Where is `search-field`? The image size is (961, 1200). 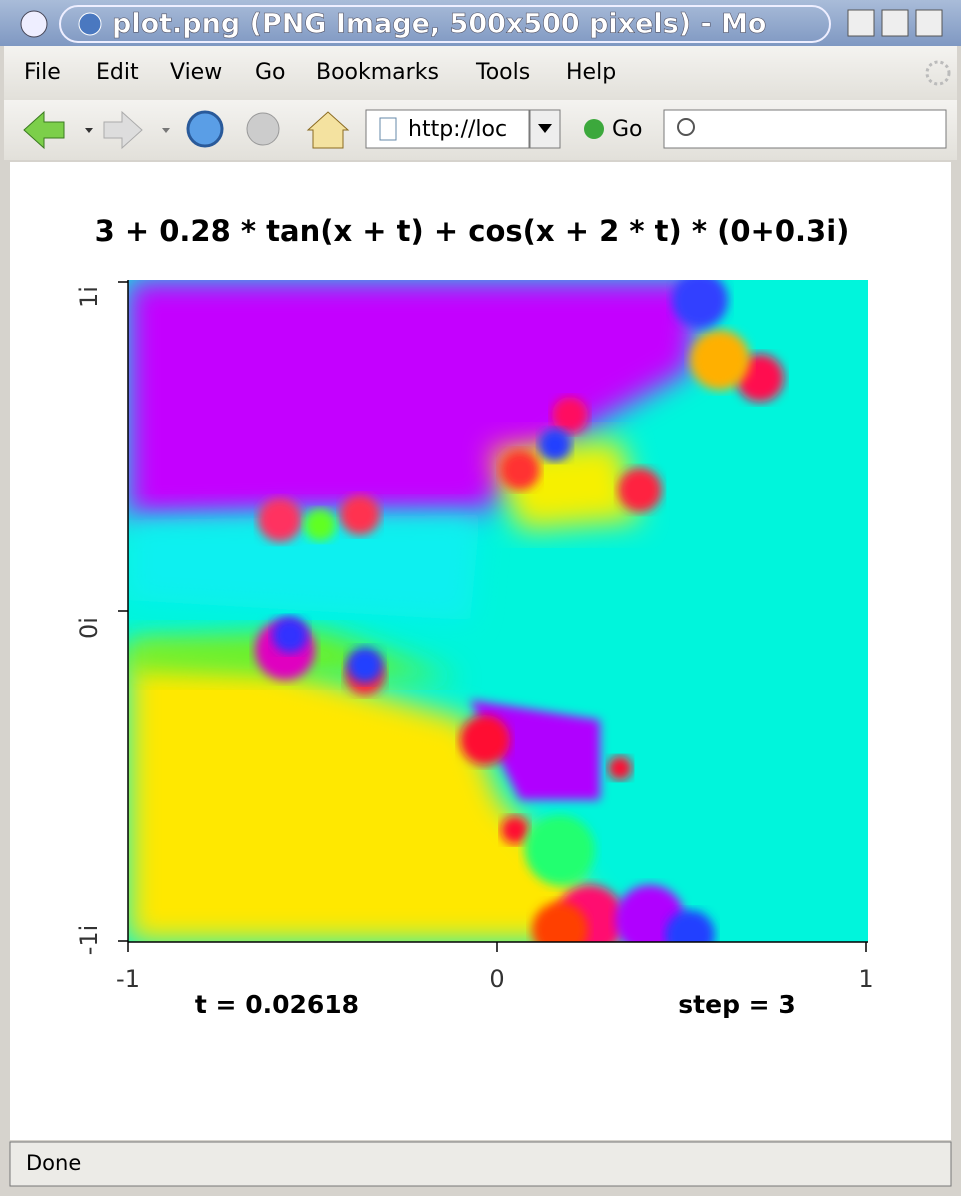
search-field is located at coordinates (805, 129).